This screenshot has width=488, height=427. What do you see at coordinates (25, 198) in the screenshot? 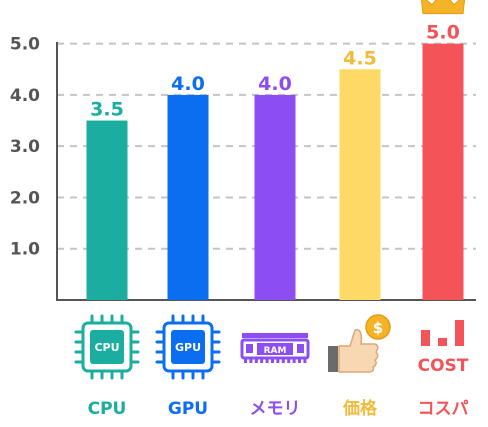
I see `y-tick-label: 2.0` at bounding box center [25, 198].